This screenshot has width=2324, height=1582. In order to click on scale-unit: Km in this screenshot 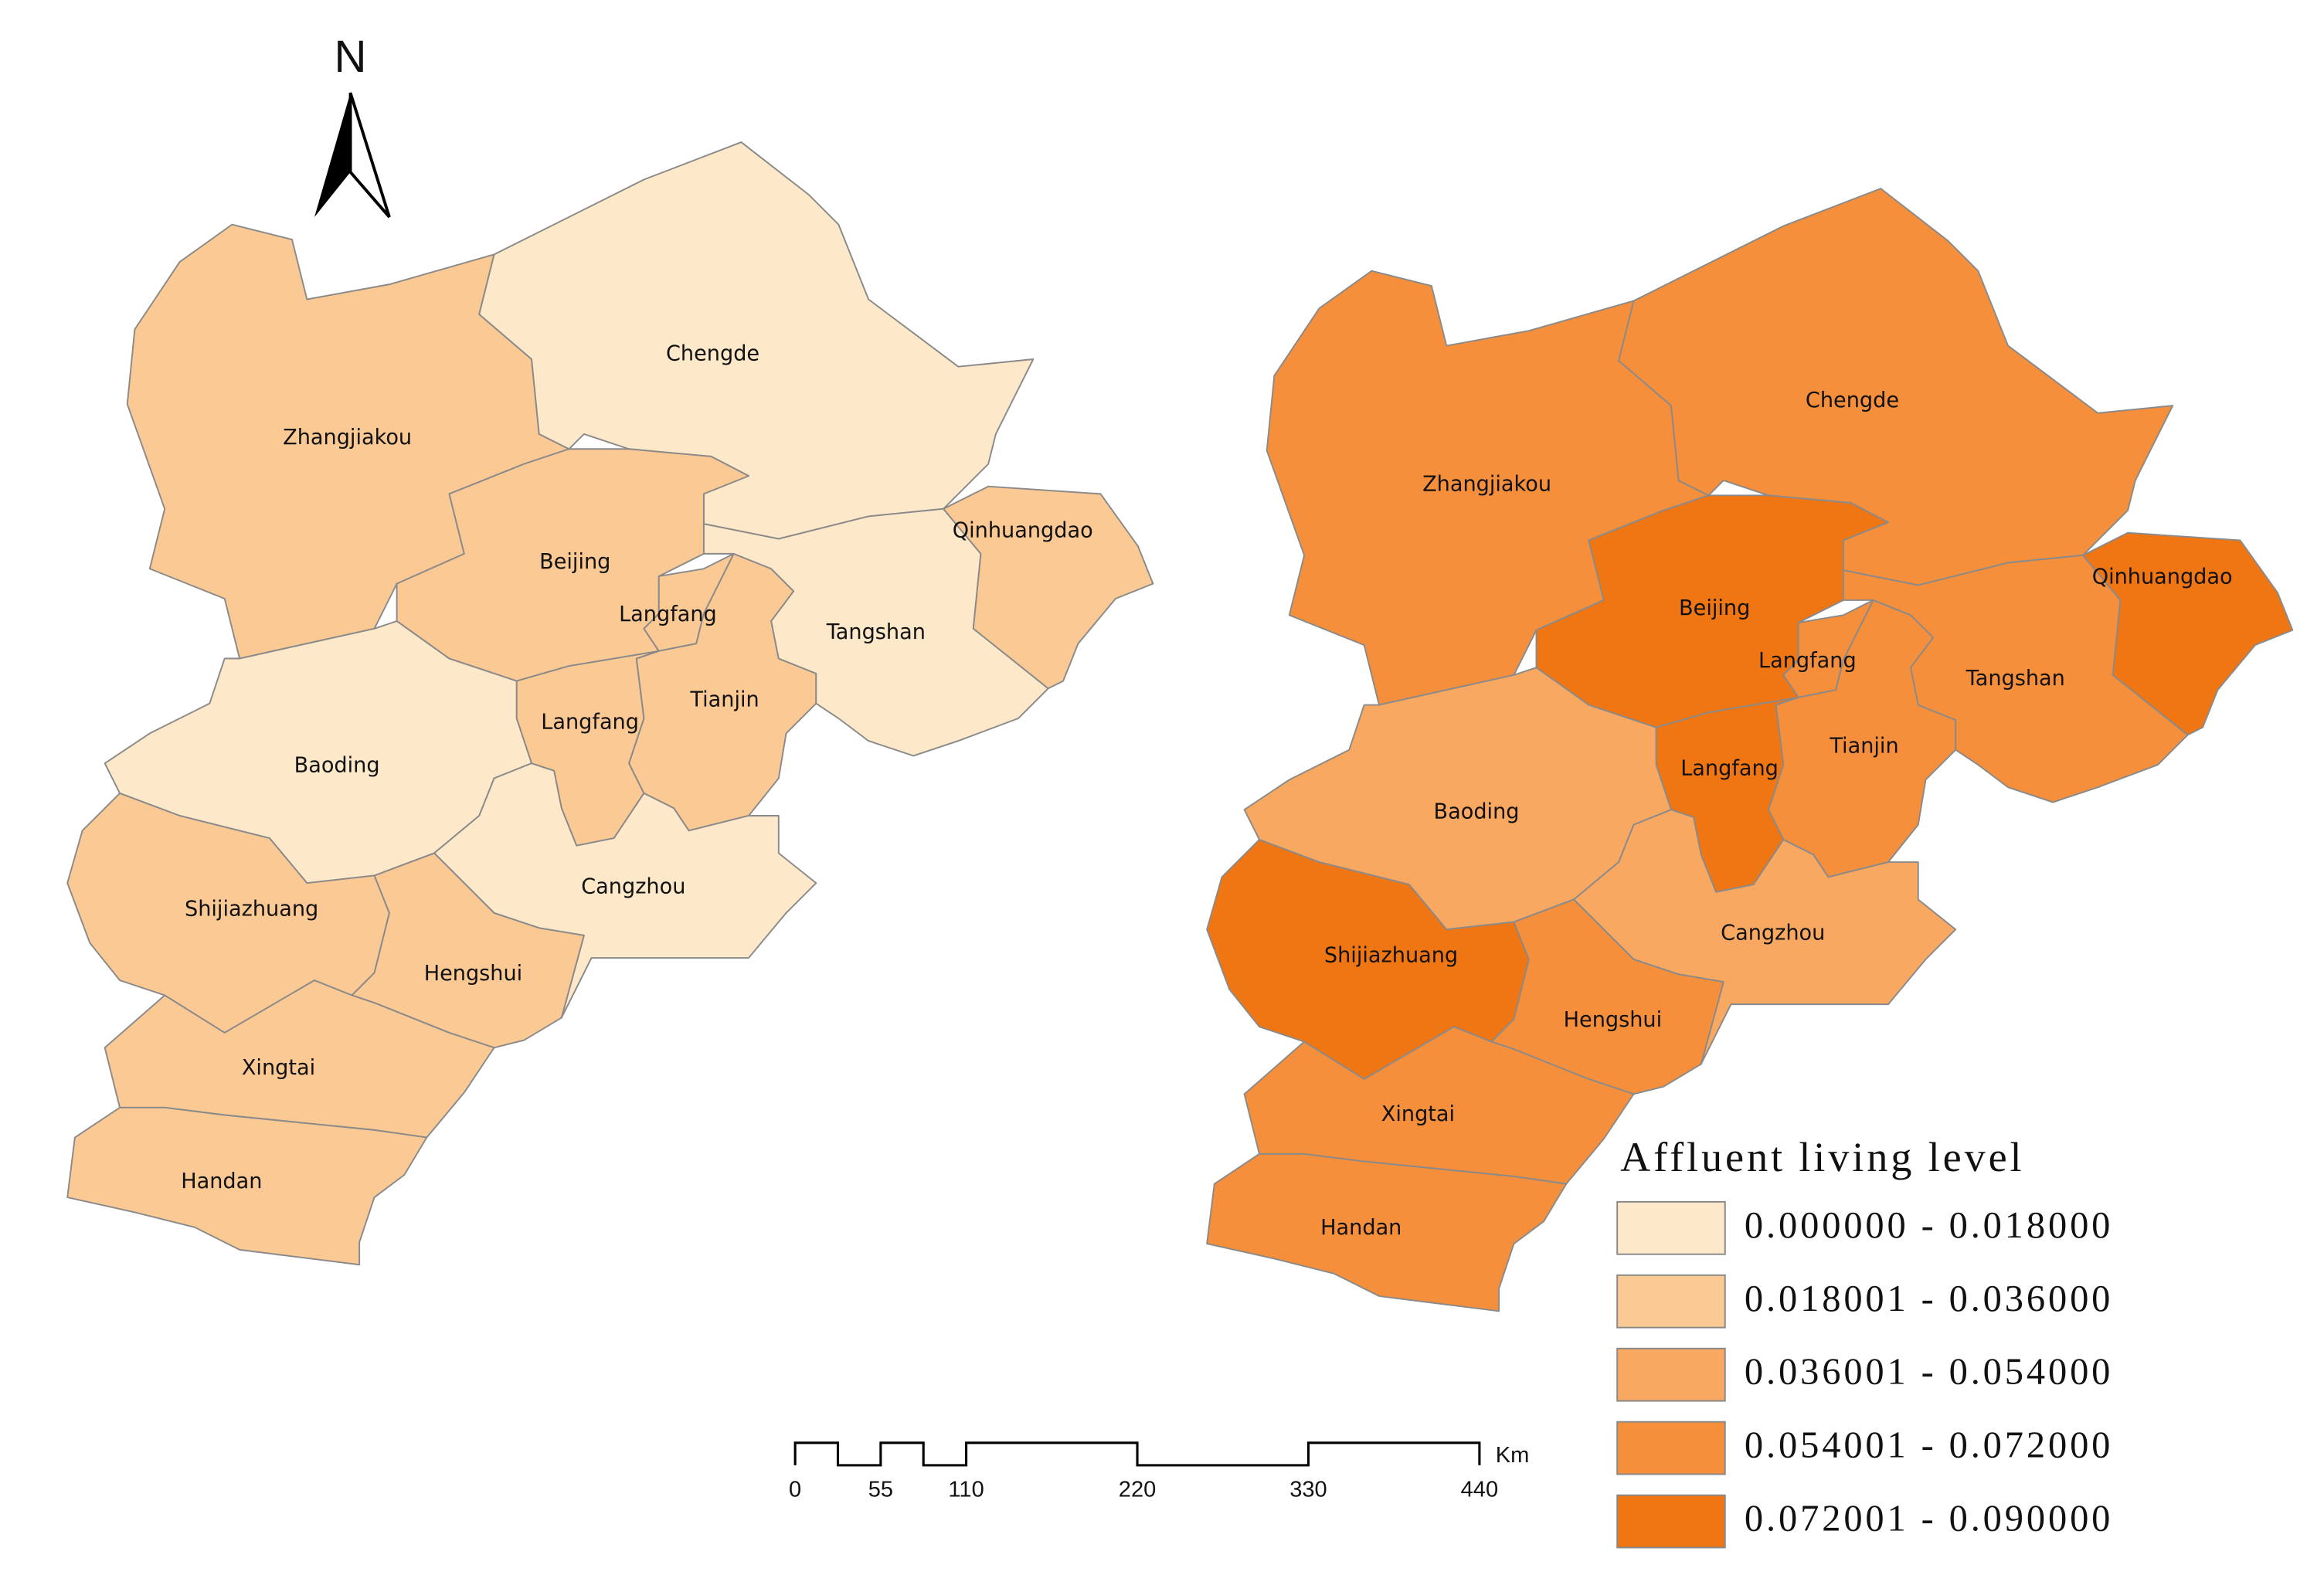, I will do `click(1513, 1455)`.